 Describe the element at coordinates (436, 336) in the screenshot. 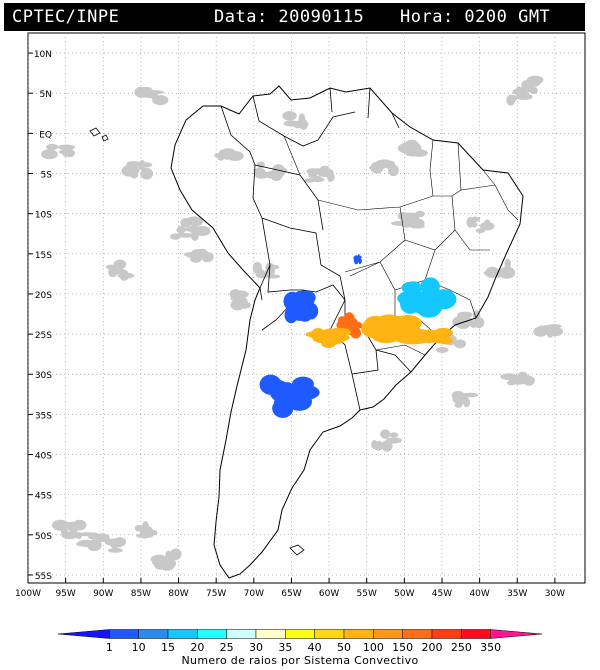

I see `system-sao-paulo` at that location.